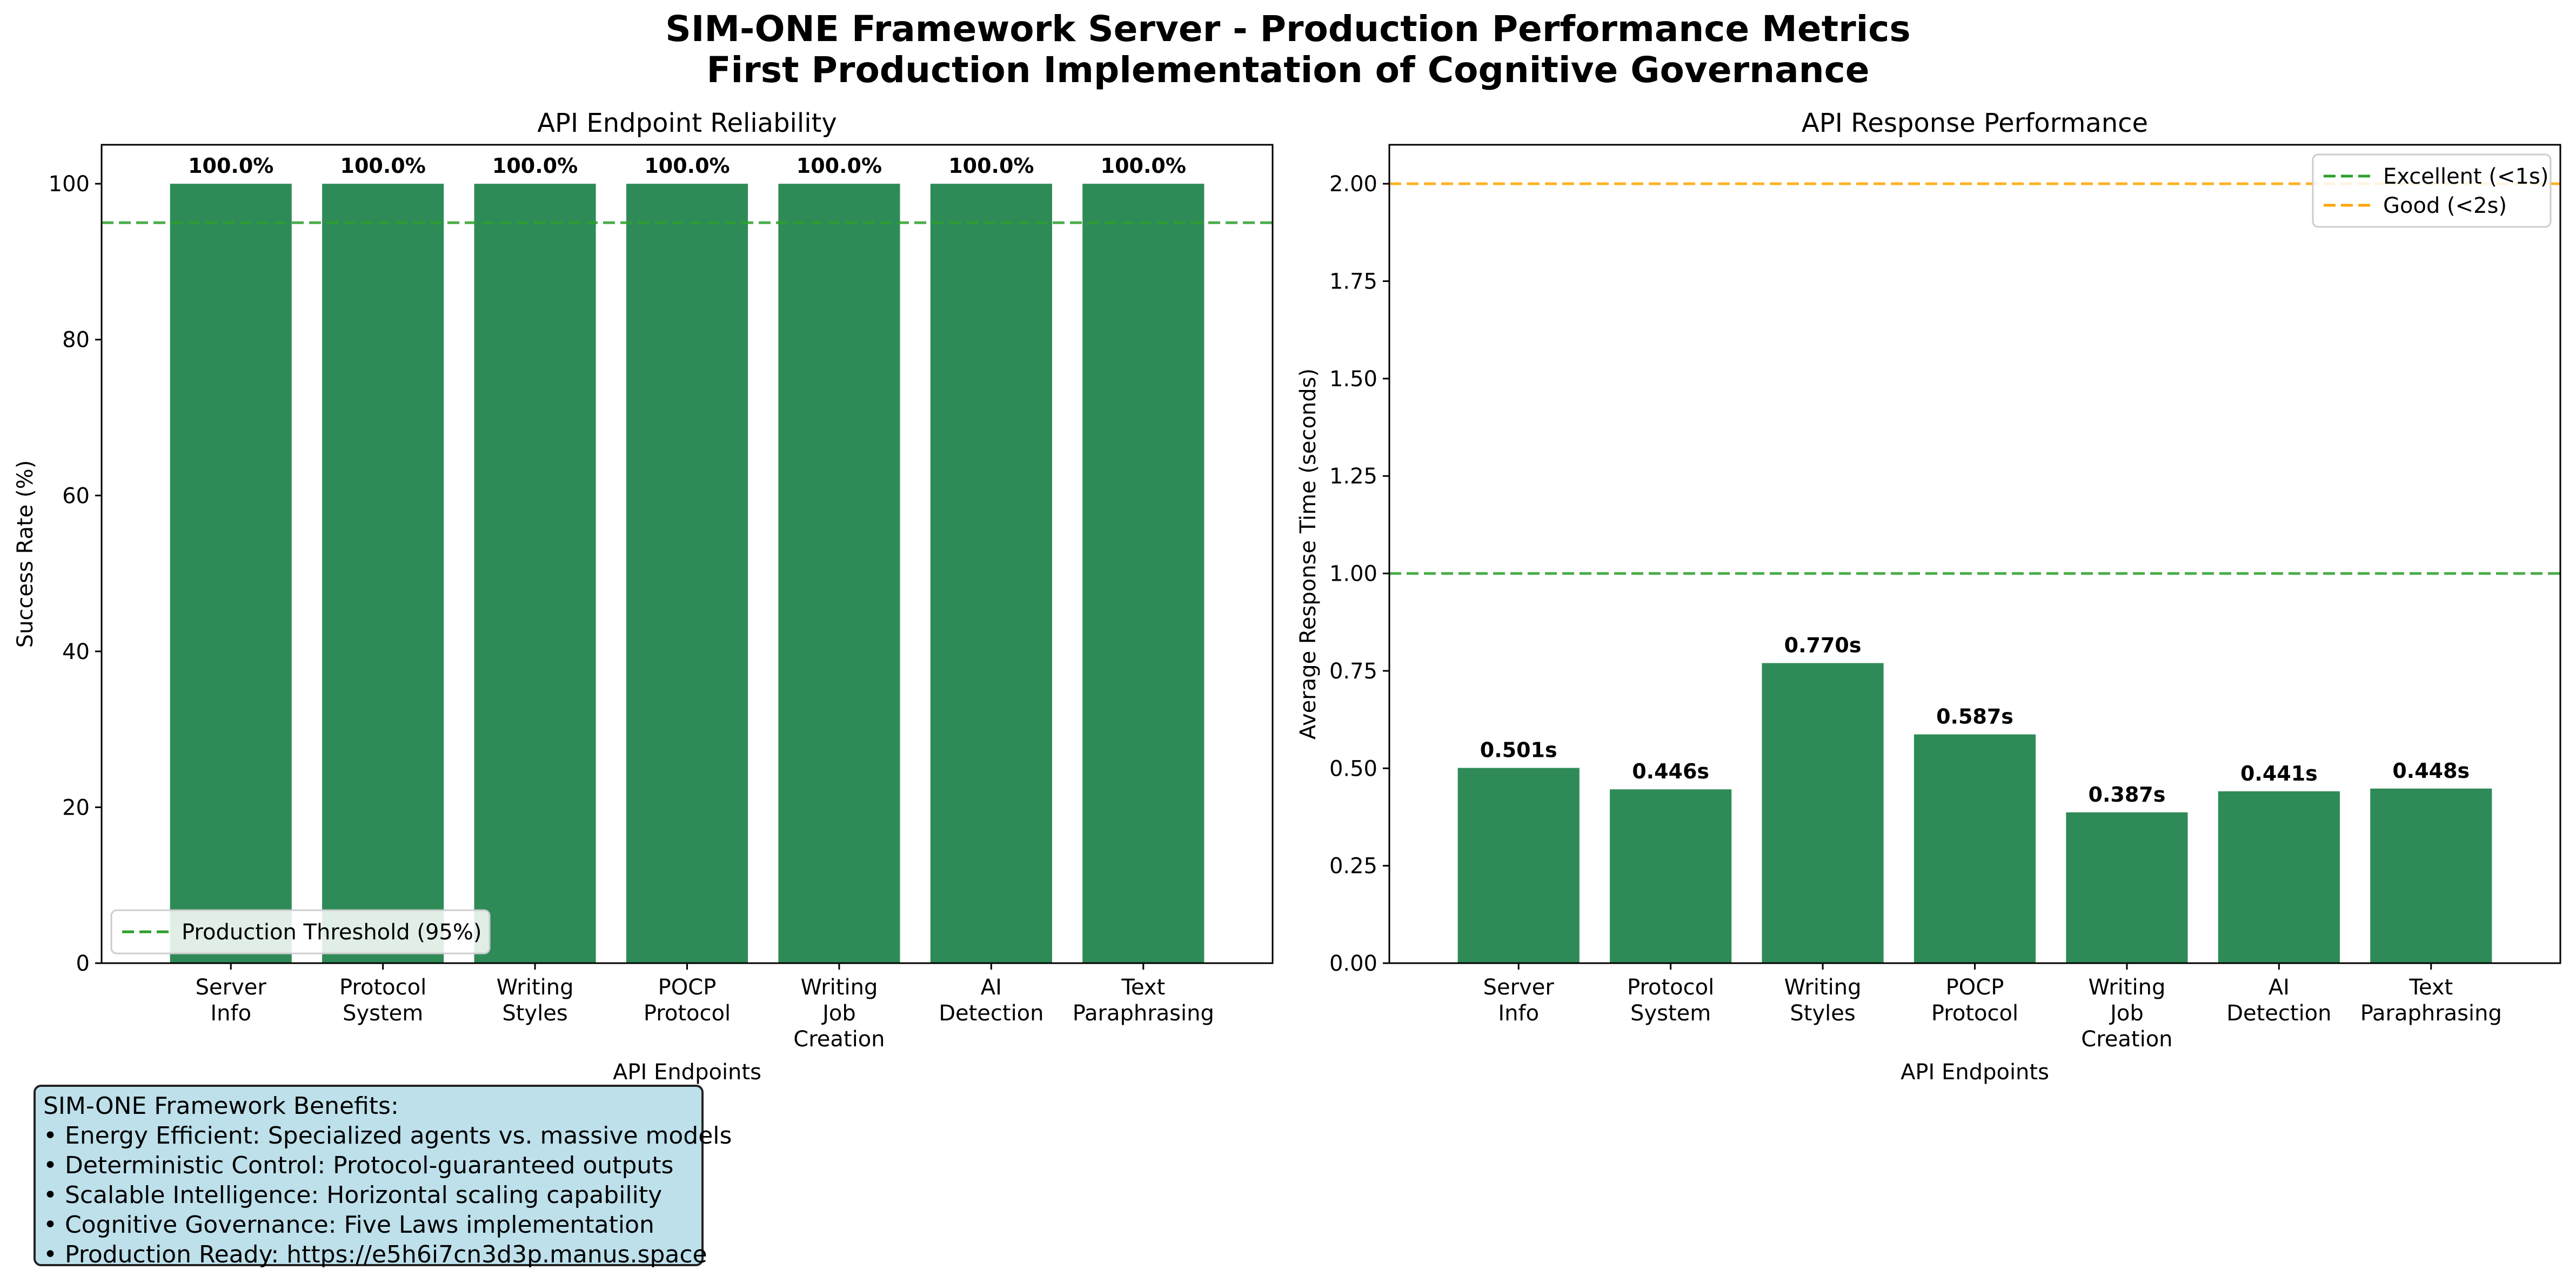 The height and width of the screenshot is (1277, 2576). What do you see at coordinates (2127, 794) in the screenshot?
I see `data-label: 0.387s` at bounding box center [2127, 794].